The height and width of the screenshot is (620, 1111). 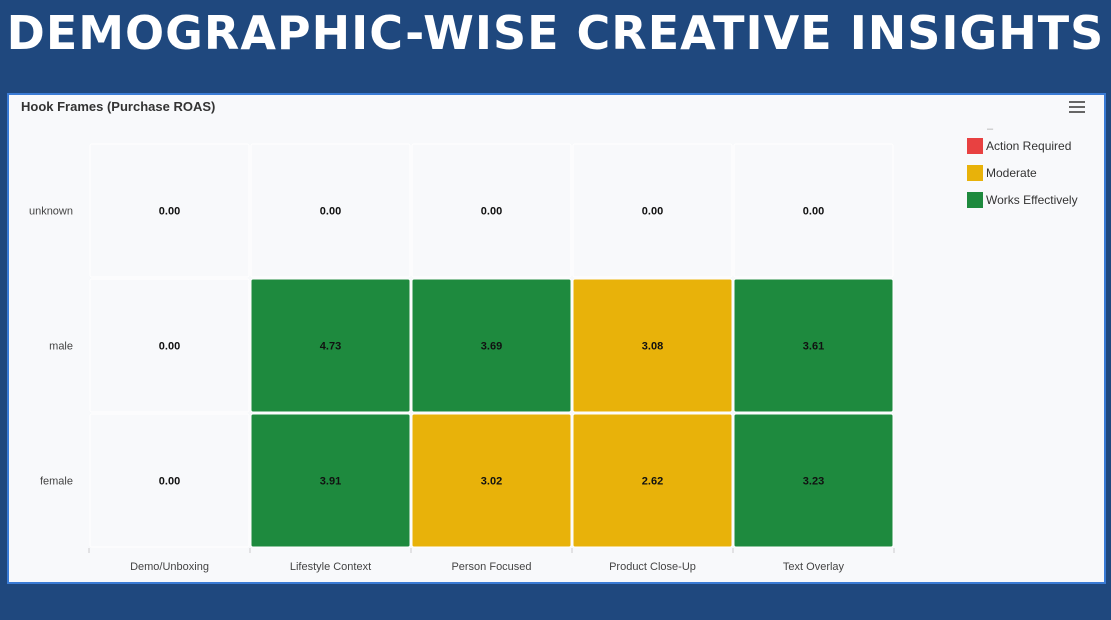 I want to click on cell-value-label: 2.62, so click(x=652, y=482).